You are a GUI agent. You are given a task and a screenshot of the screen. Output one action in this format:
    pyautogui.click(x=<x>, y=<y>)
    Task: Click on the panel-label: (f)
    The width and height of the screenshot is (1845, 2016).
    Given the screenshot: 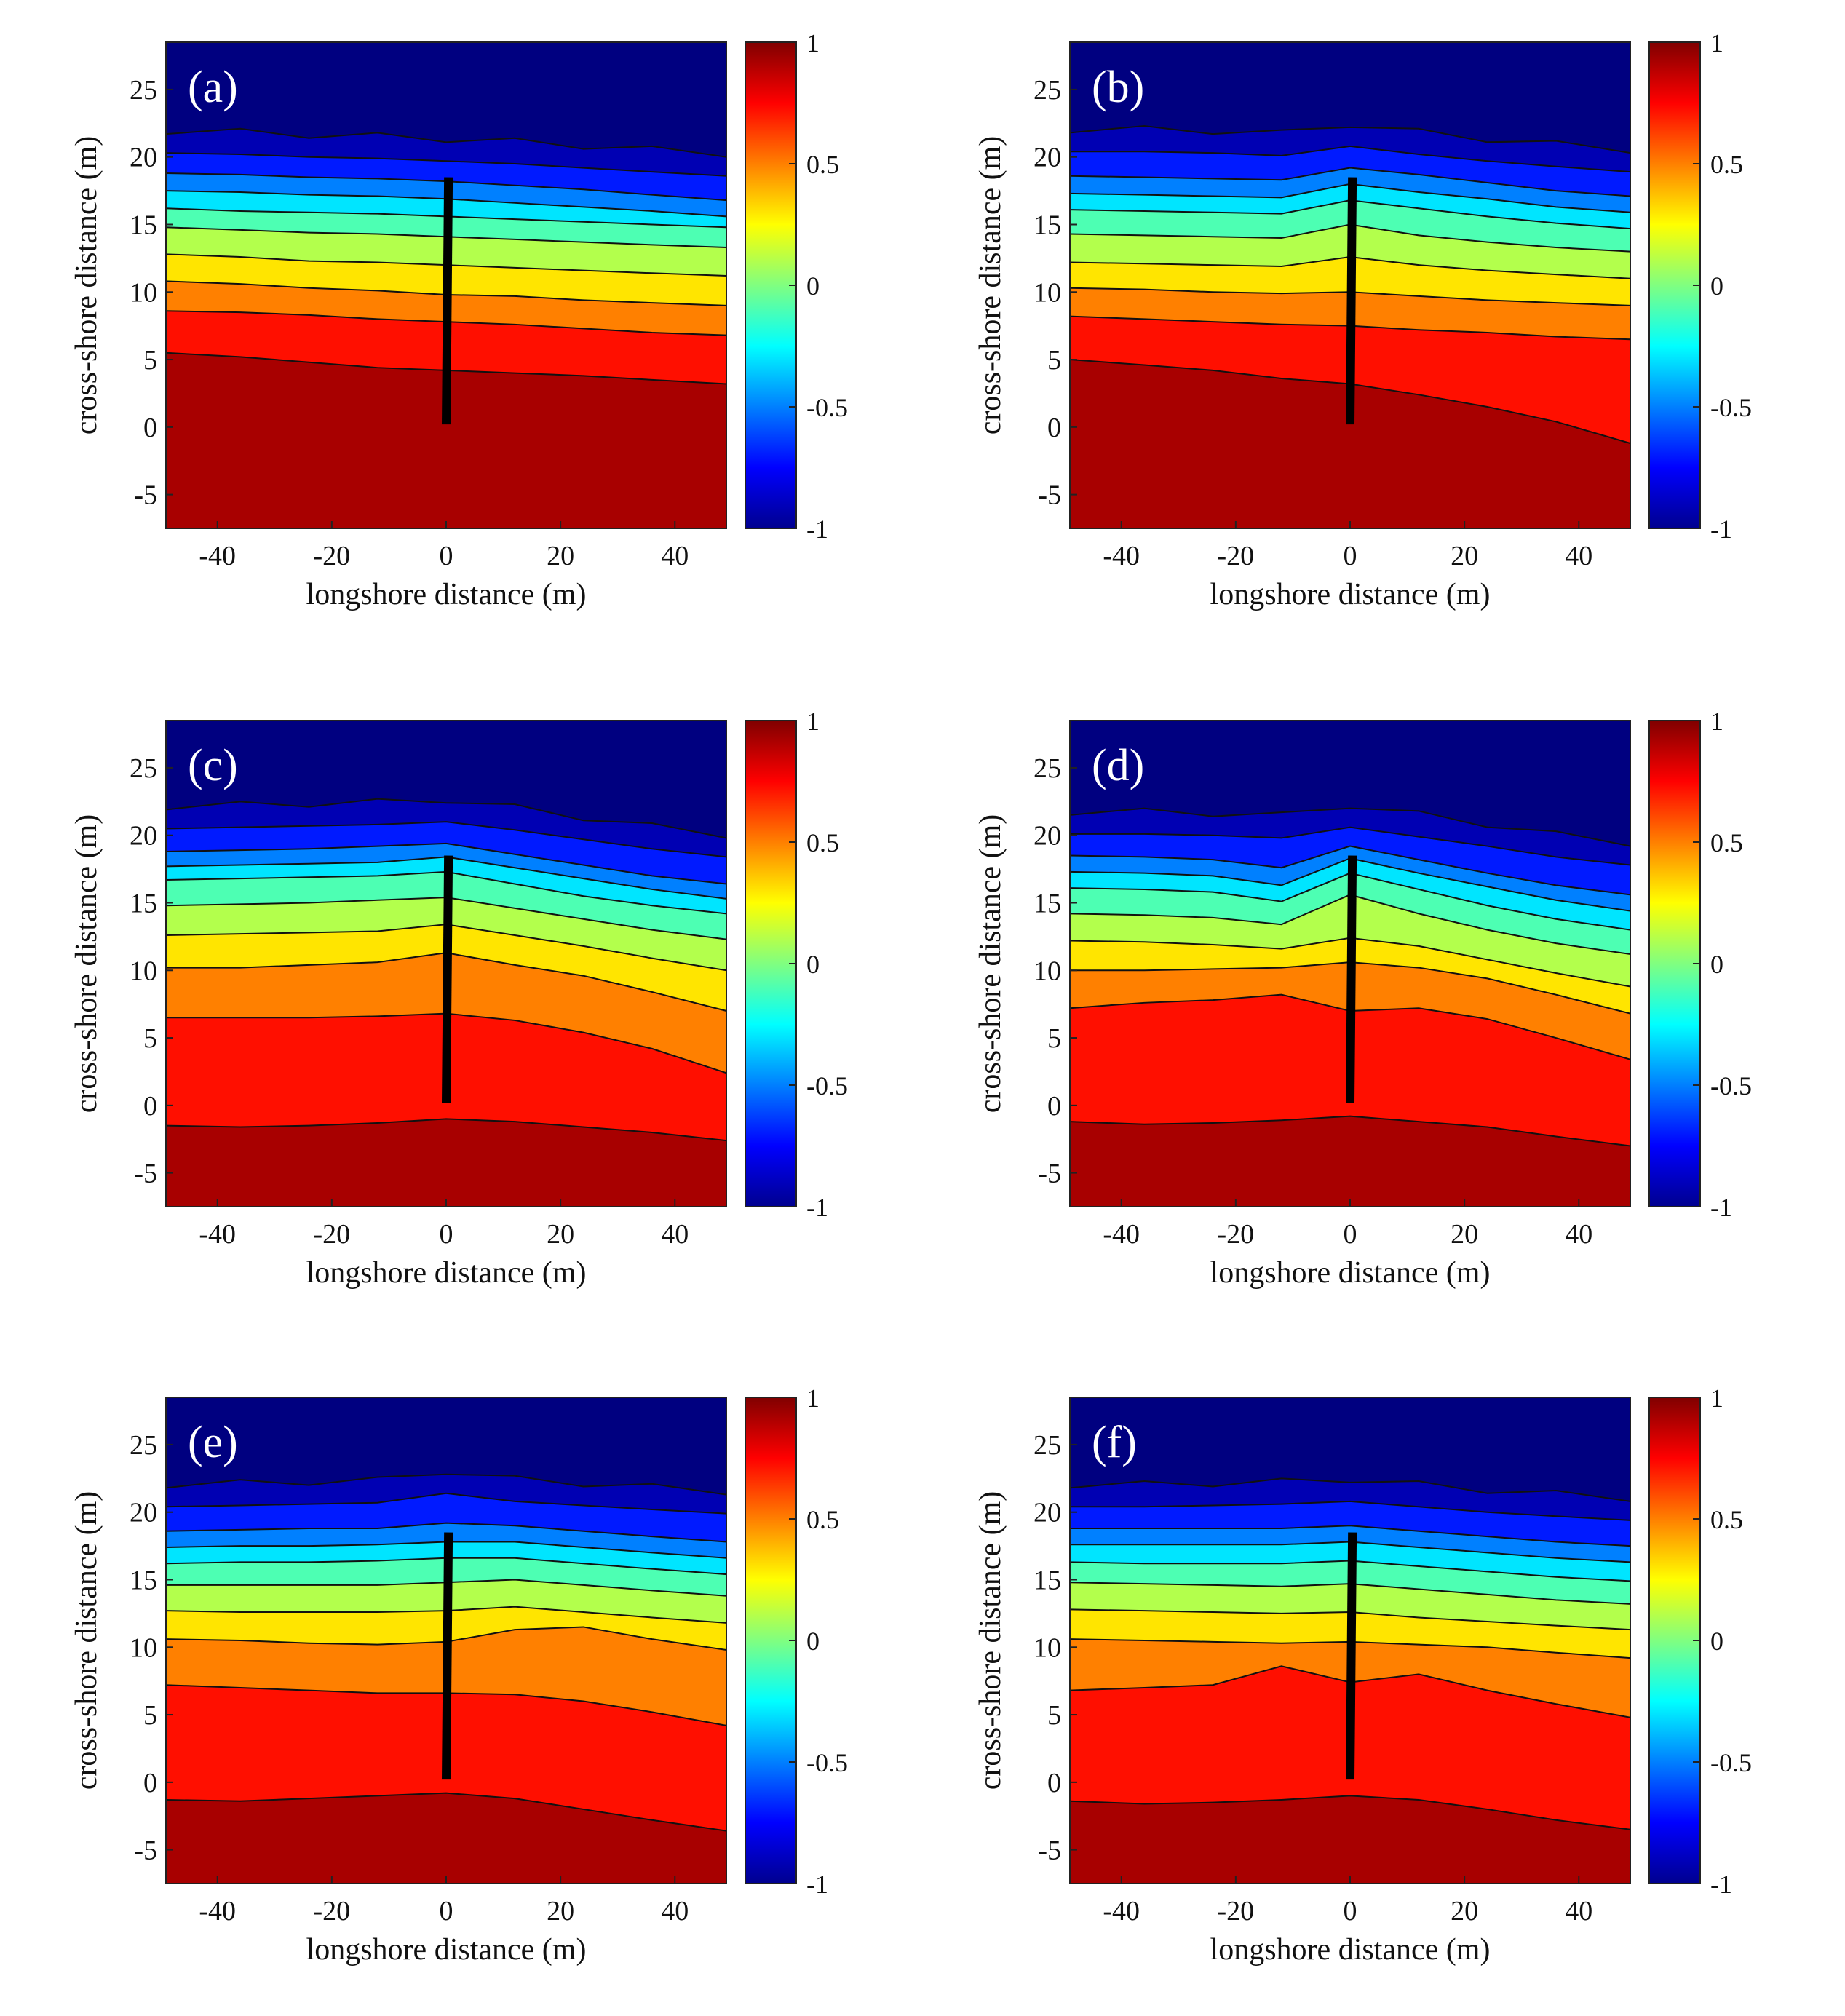 What is the action you would take?
    pyautogui.click(x=1114, y=1442)
    